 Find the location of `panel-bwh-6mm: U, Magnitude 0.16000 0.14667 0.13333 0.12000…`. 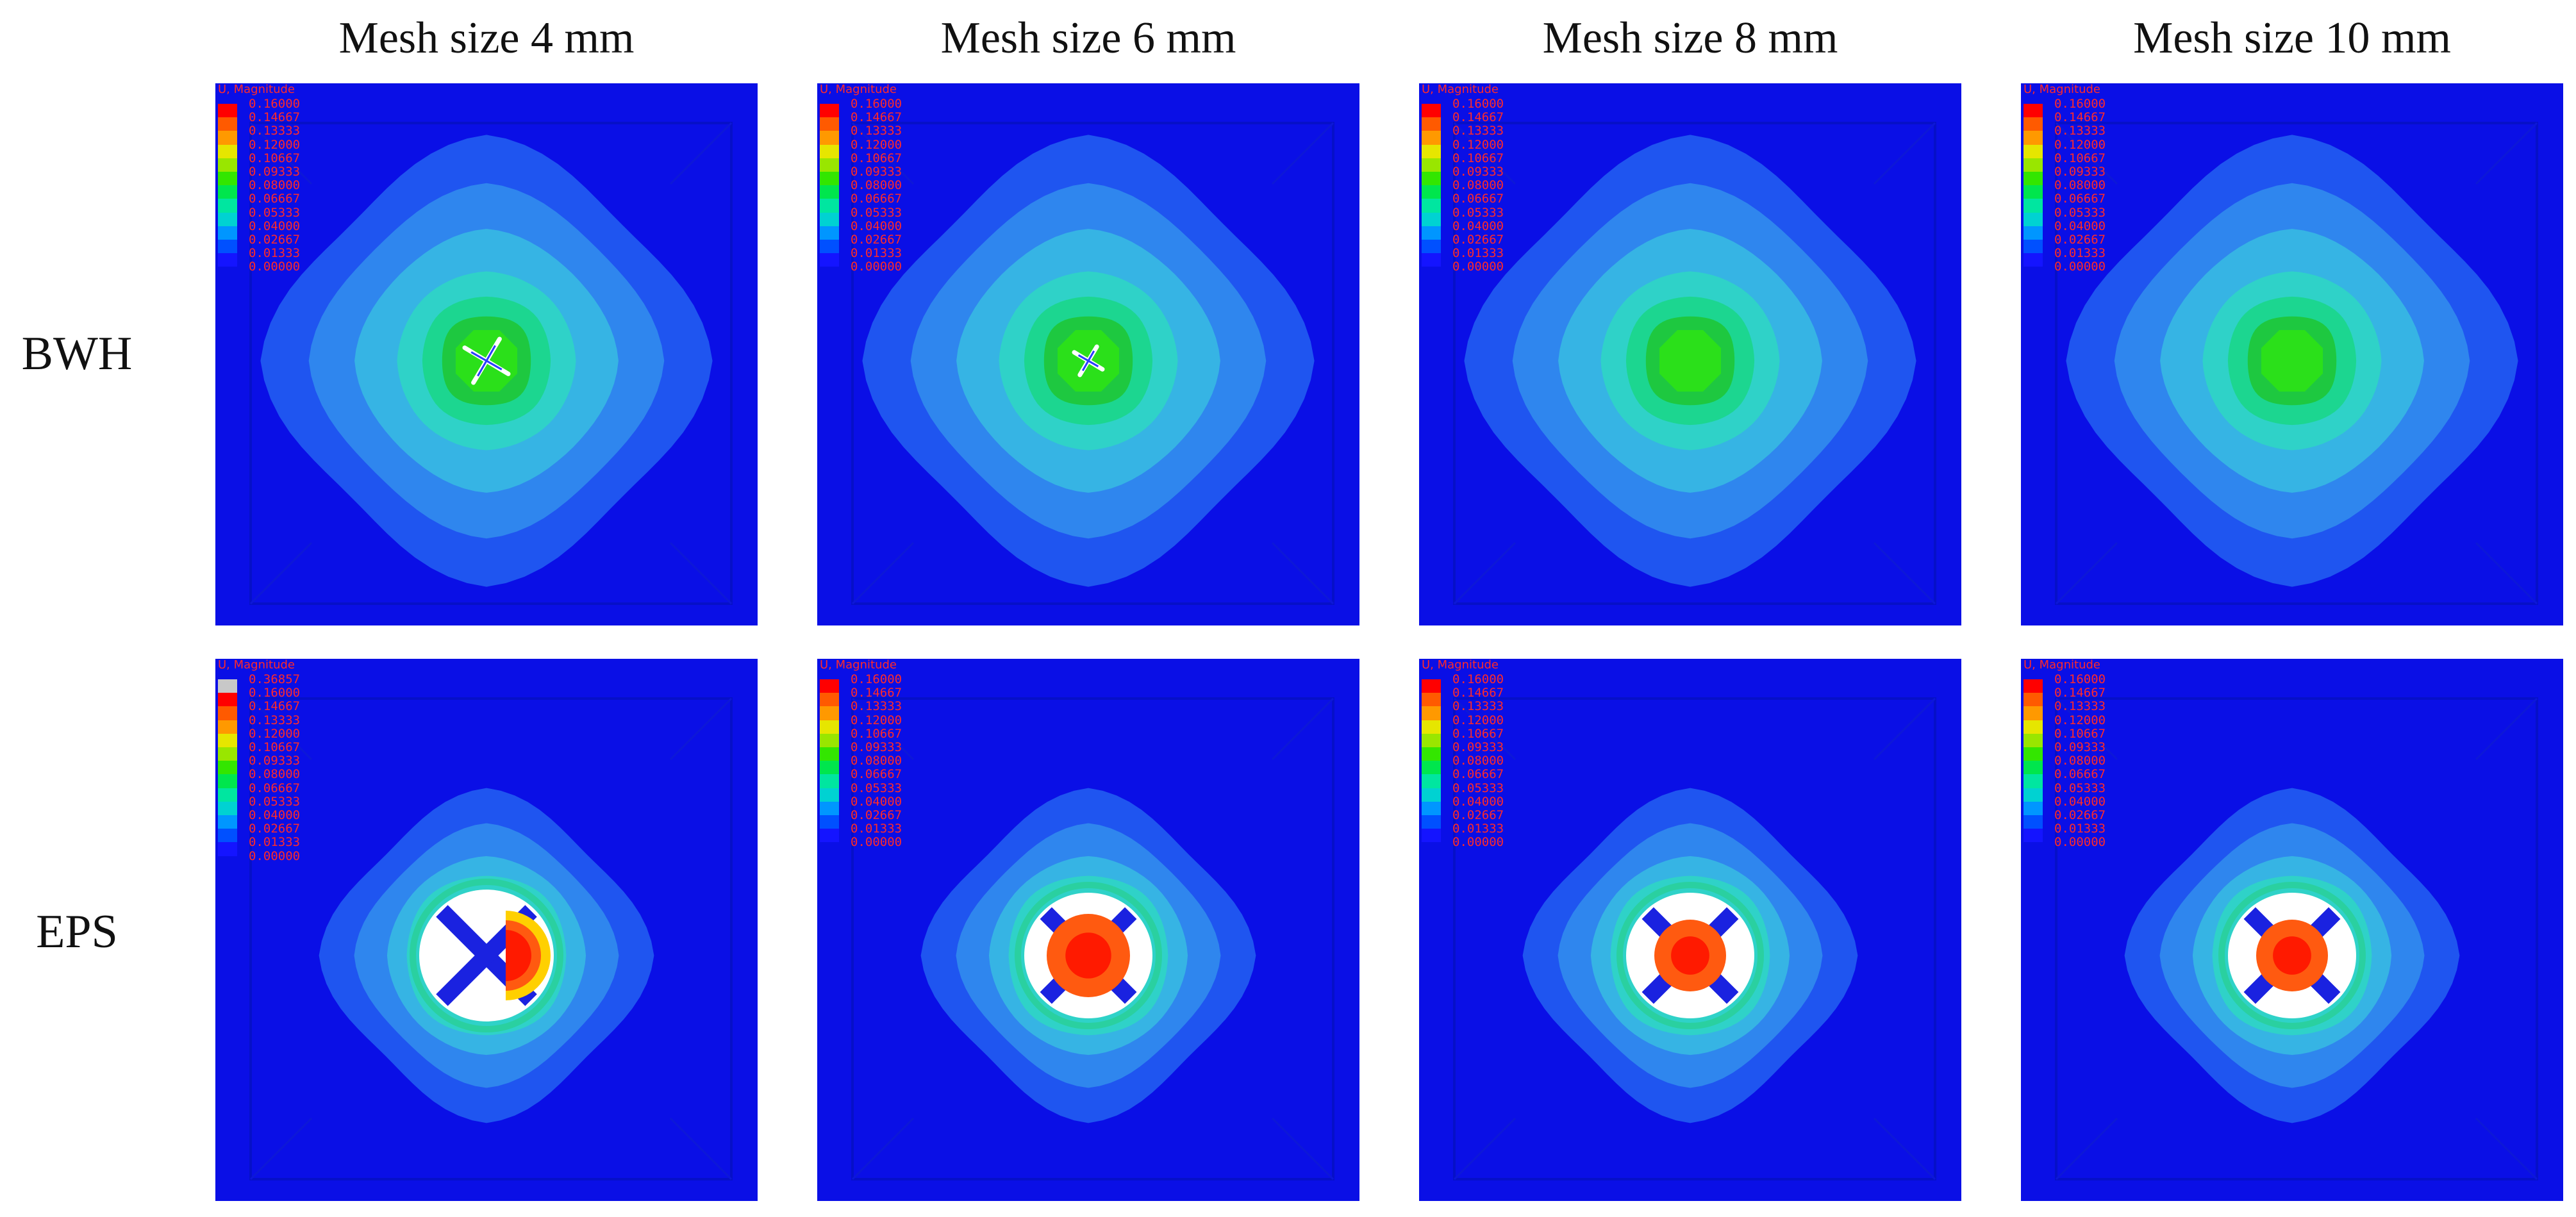

panel-bwh-6mm: U, Magnitude 0.16000 0.14667 0.13333 0.12000… is located at coordinates (1088, 354).